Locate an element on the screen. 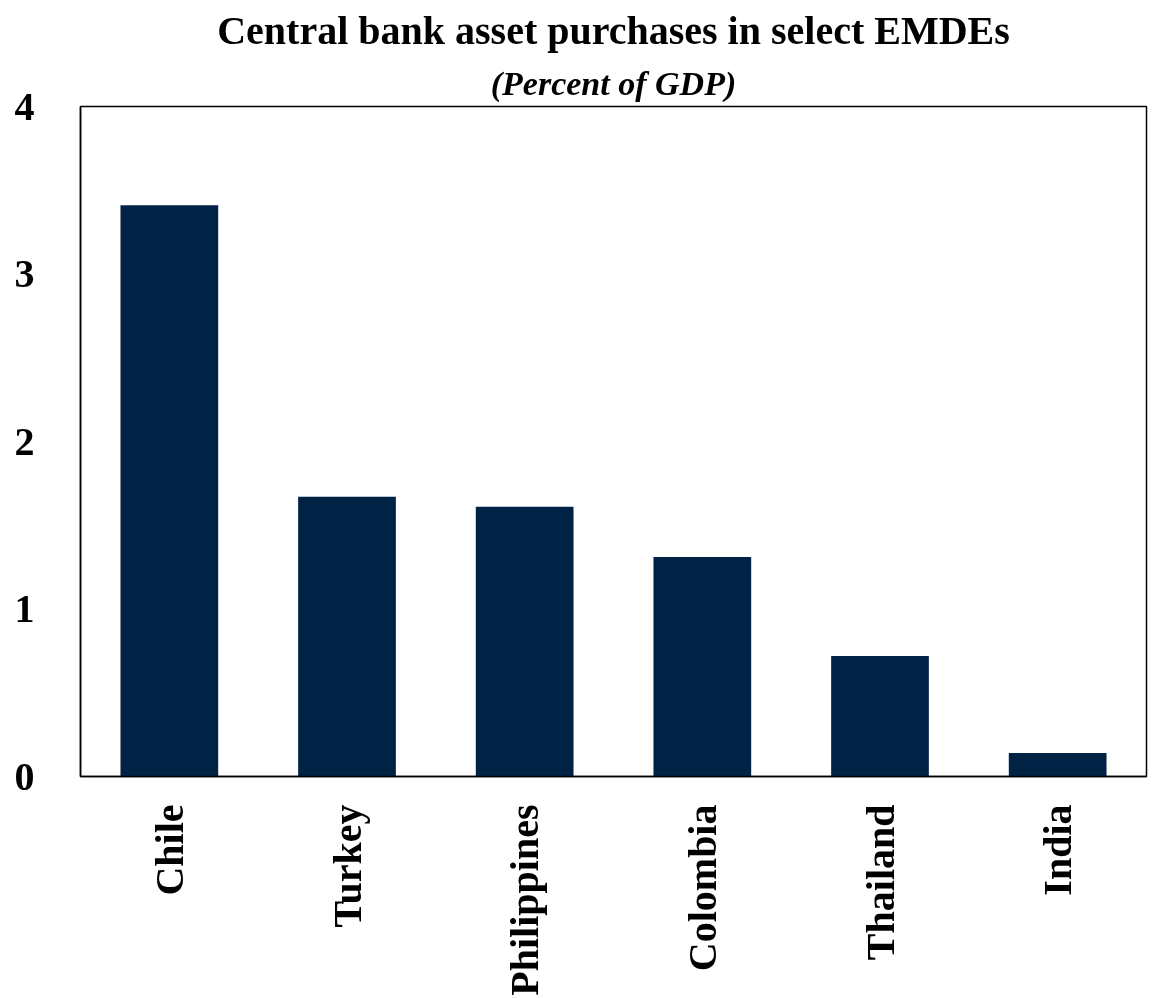 The image size is (1160, 998). chart-title: Central bank asset purchases in select EMDEs is located at coordinates (613, 30).